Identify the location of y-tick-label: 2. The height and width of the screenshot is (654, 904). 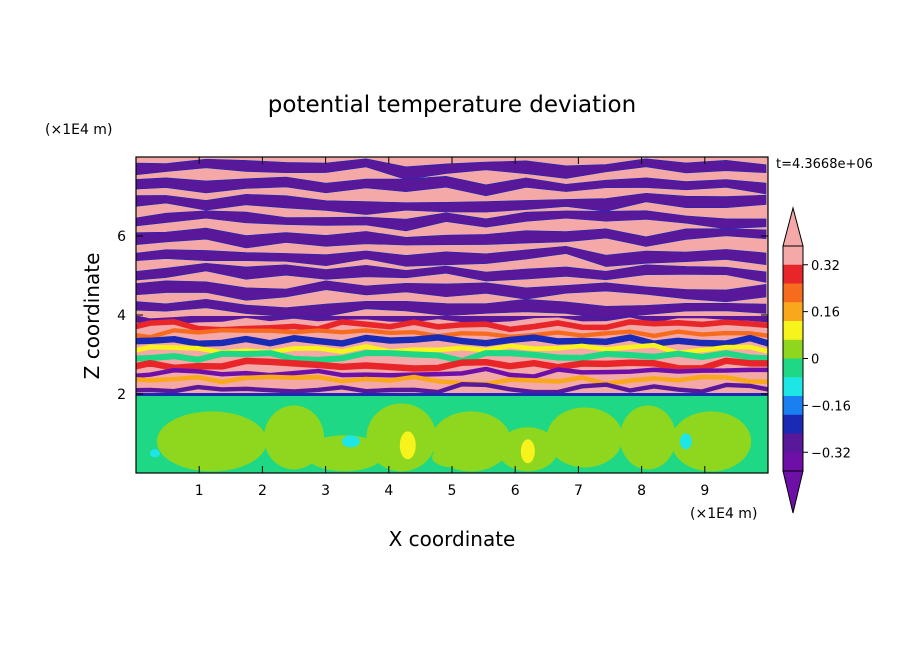
(121, 395).